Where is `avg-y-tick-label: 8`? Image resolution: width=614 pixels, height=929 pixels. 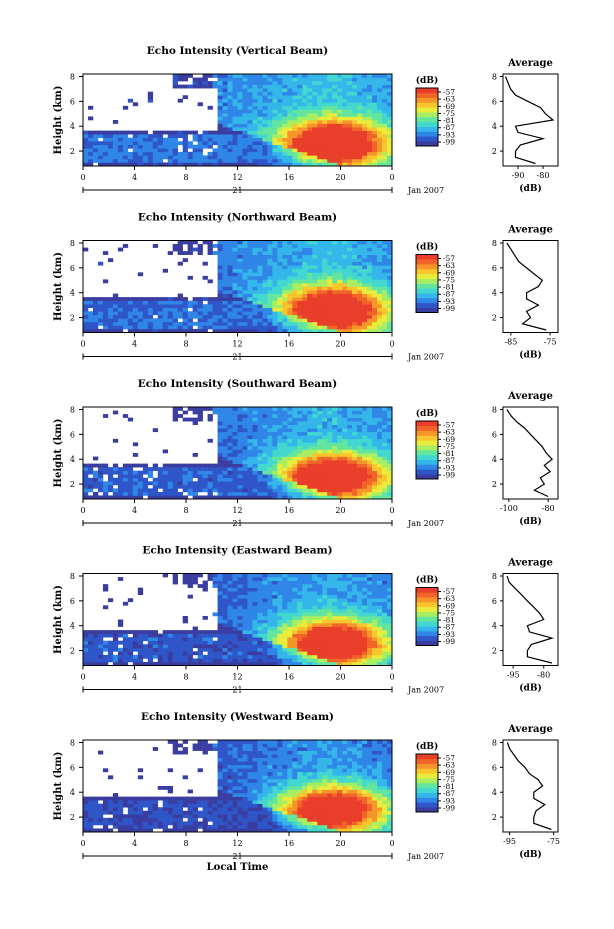 avg-y-tick-label: 8 is located at coordinates (494, 409).